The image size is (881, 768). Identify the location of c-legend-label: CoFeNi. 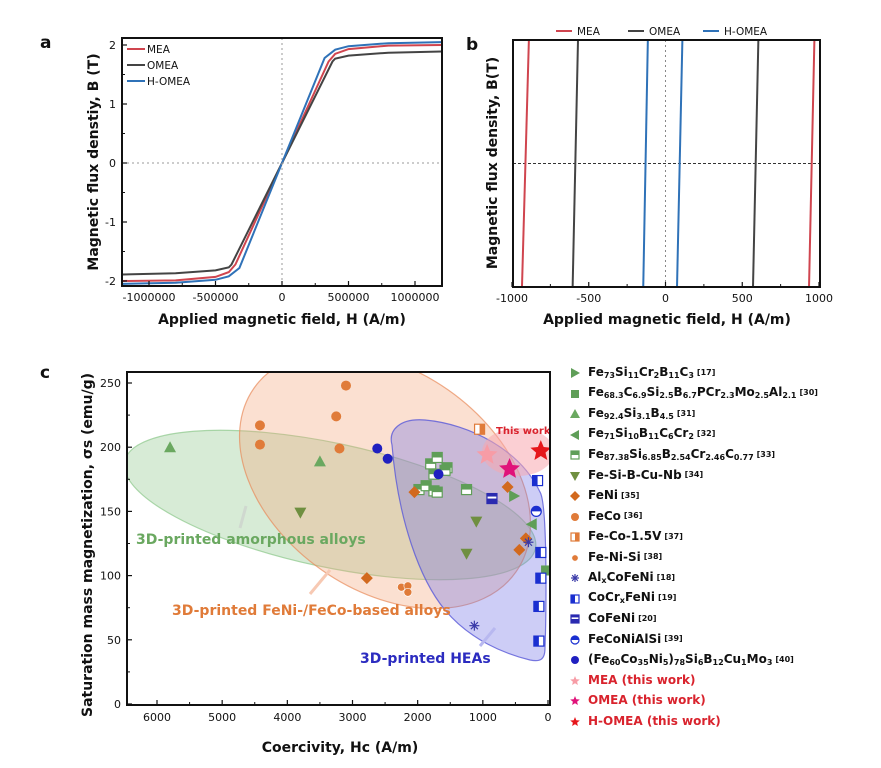
(612, 618).